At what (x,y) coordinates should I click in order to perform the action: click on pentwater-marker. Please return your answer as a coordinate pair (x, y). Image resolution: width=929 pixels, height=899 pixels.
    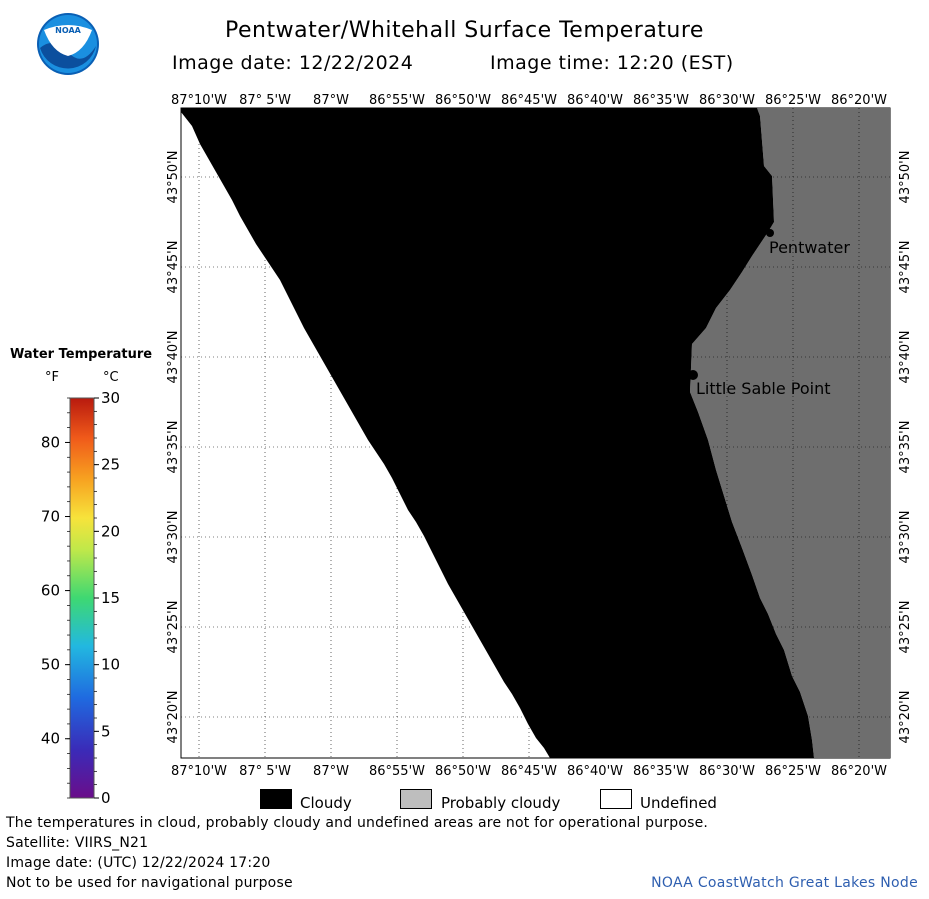
    Looking at the image, I should click on (770, 233).